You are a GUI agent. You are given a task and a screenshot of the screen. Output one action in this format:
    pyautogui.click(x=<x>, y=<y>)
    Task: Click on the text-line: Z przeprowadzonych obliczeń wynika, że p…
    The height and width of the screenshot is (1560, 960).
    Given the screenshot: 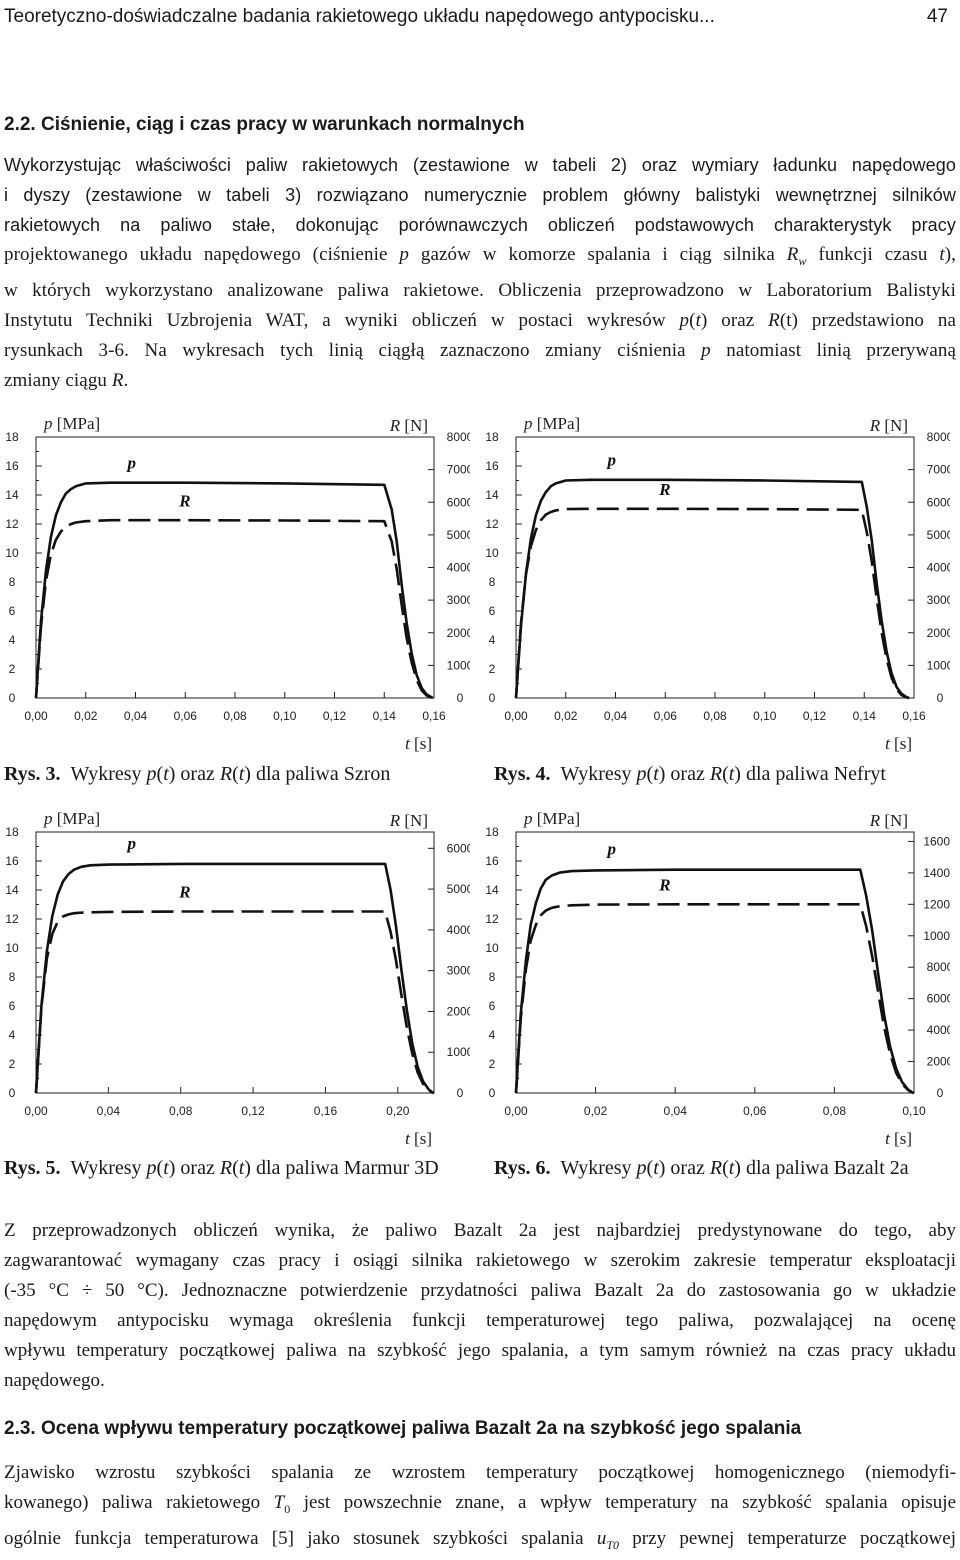 What is the action you would take?
    pyautogui.click(x=480, y=1230)
    